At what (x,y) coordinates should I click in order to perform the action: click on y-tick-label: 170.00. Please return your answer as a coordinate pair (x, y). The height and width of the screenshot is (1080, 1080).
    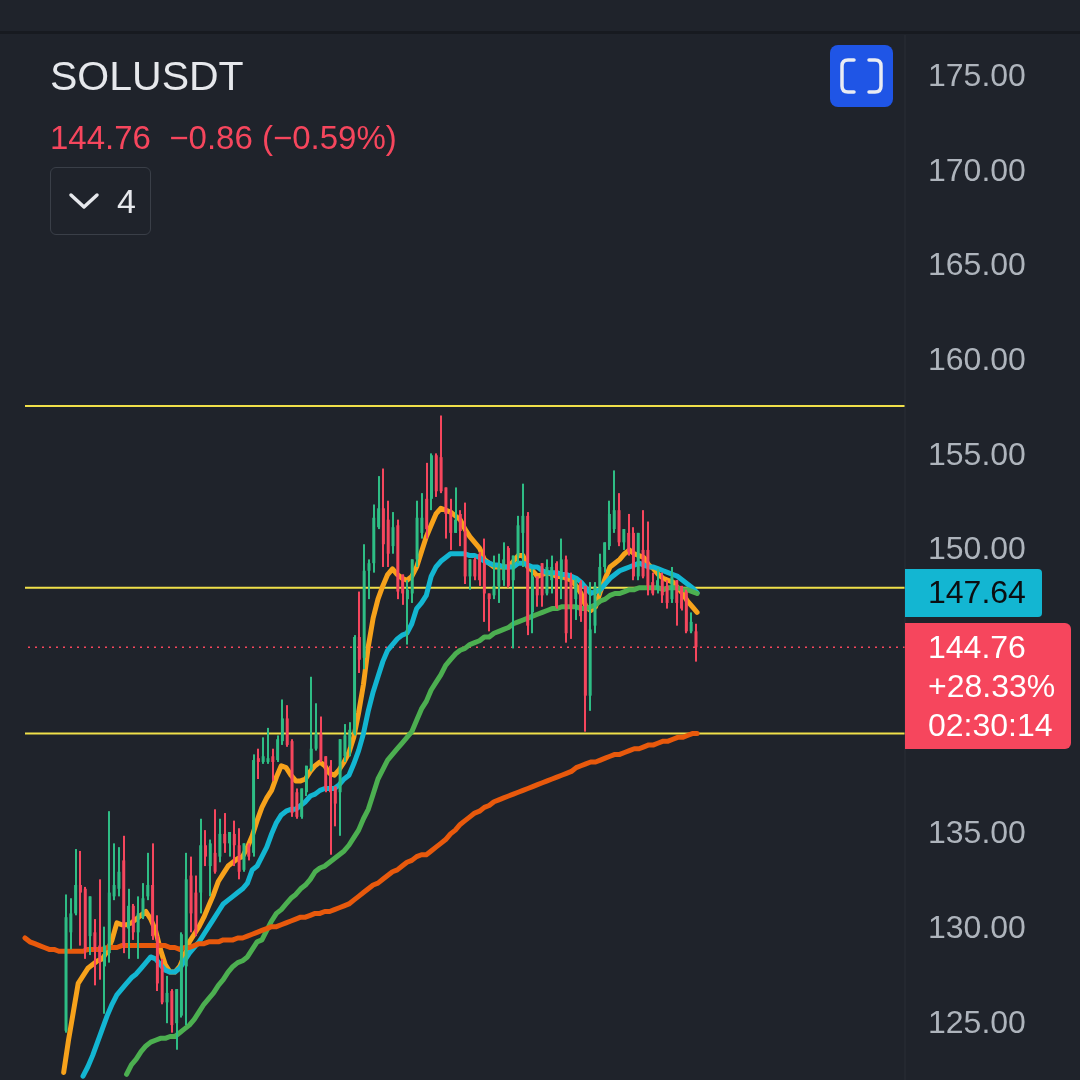
    Looking at the image, I should click on (977, 169).